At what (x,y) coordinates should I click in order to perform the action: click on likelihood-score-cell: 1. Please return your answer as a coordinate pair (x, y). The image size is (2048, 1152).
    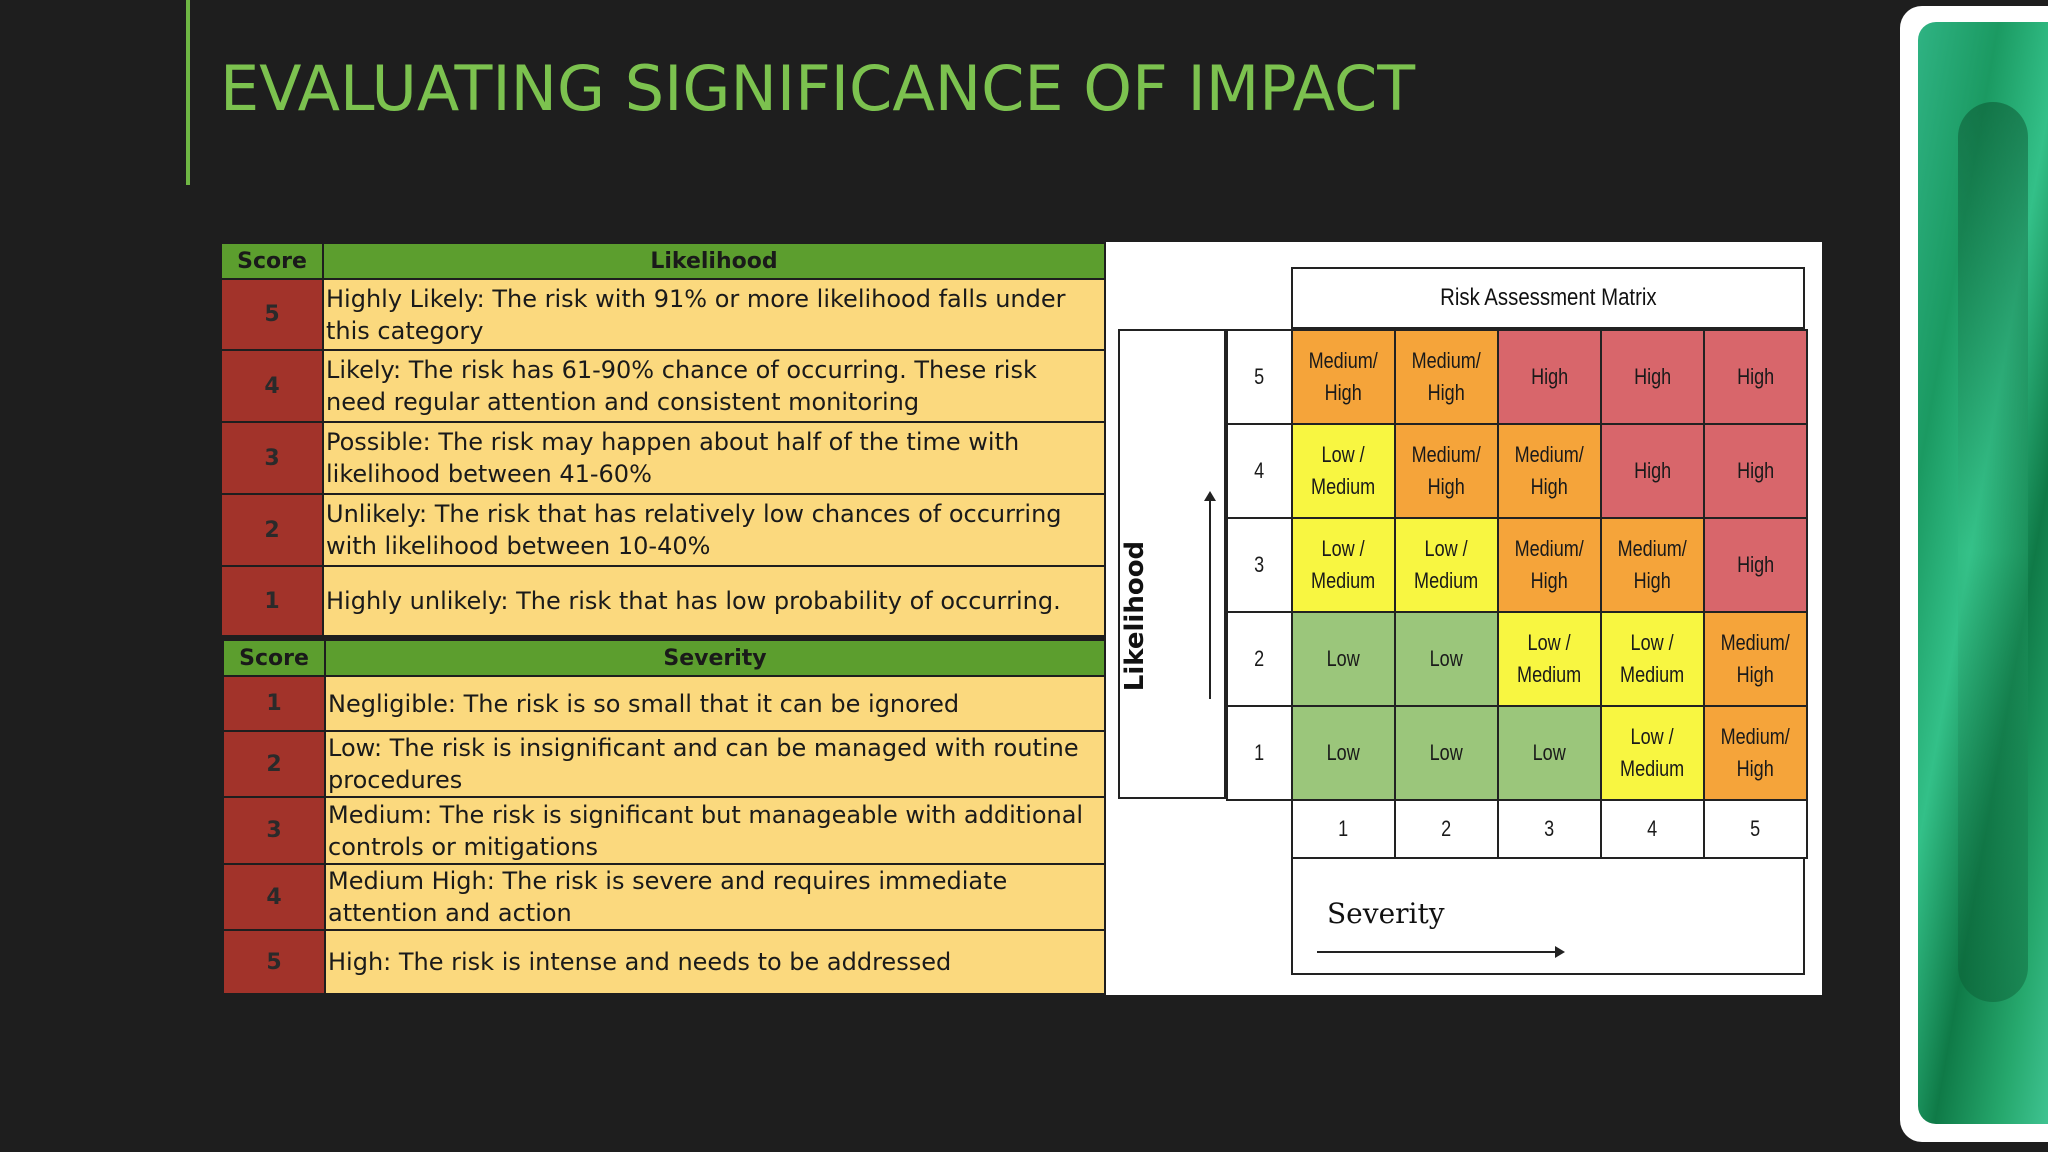
    Looking at the image, I should click on (1259, 753).